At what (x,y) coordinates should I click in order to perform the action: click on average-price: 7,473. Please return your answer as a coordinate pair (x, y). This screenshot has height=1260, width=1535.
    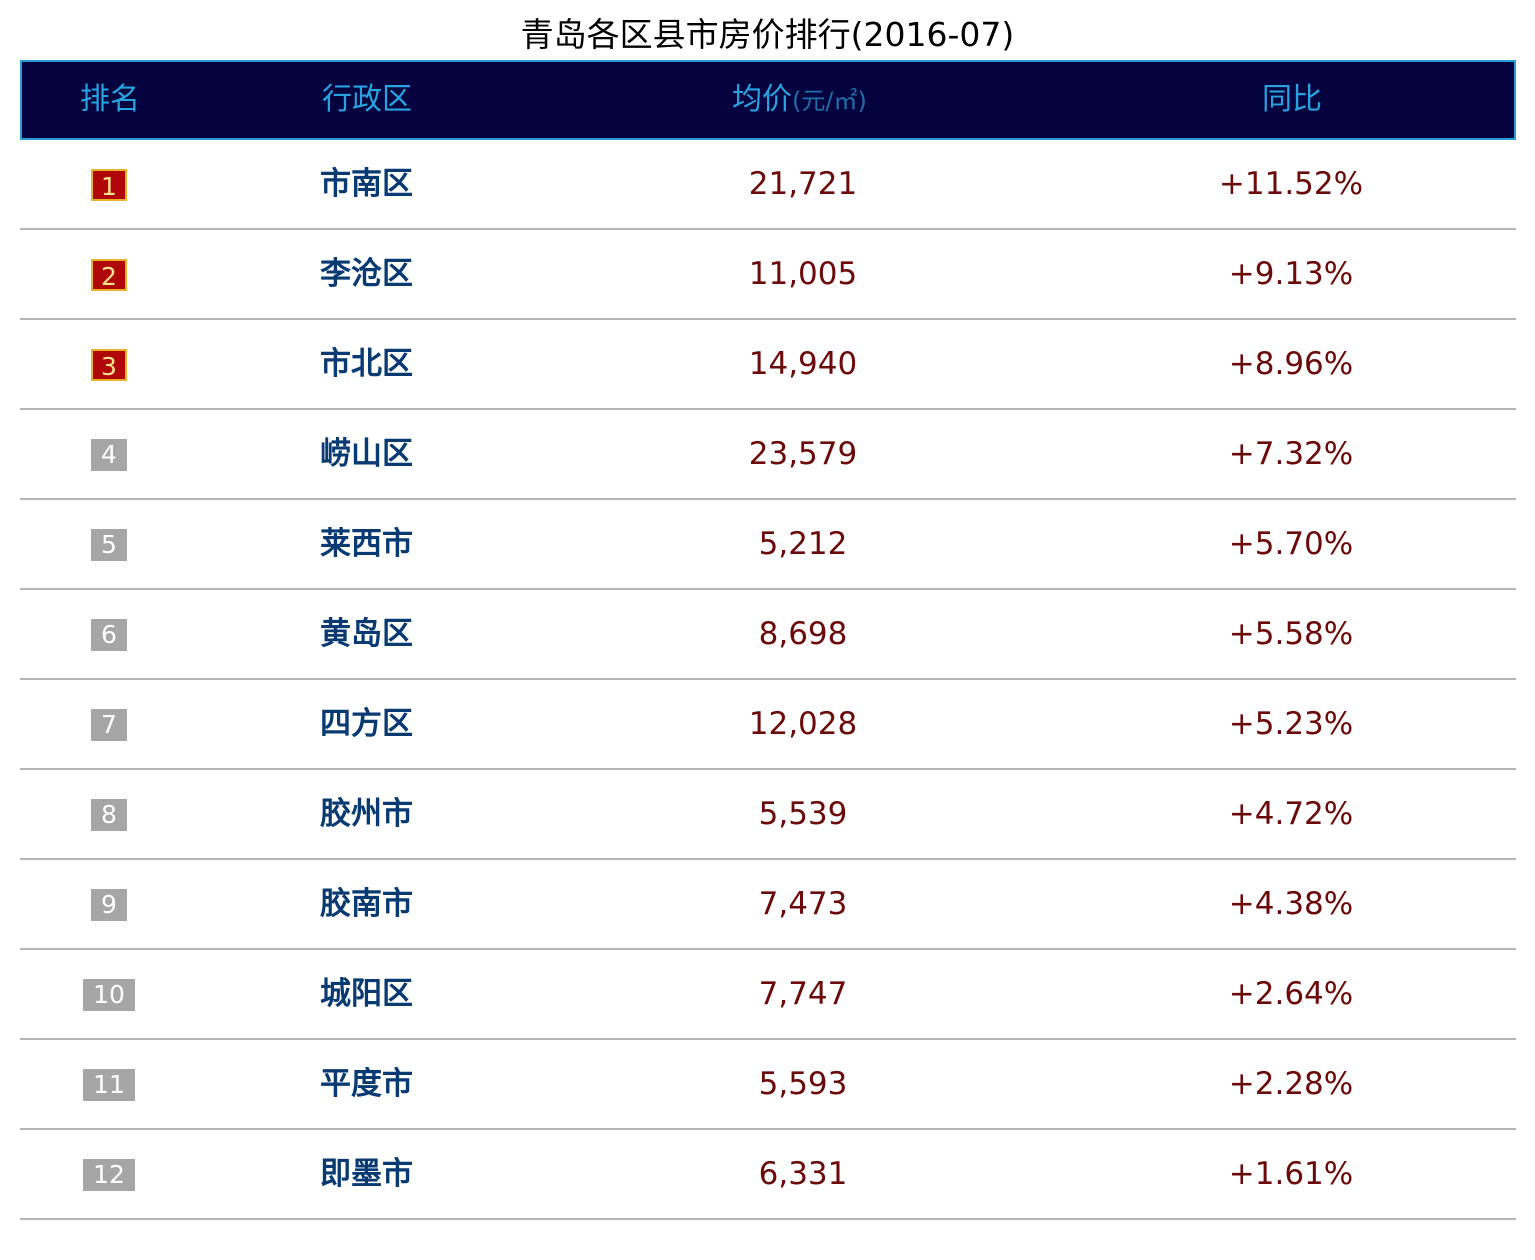
    Looking at the image, I should click on (803, 904).